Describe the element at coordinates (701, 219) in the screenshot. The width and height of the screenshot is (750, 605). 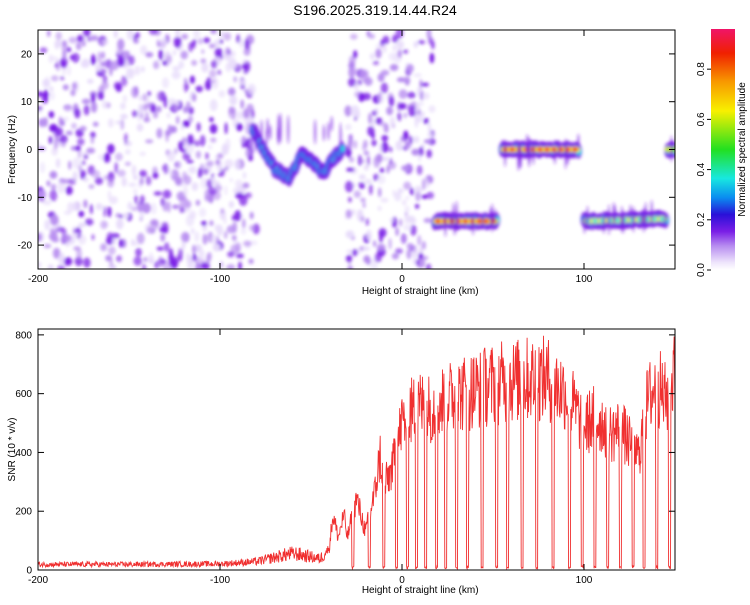
I see `colorbar-tick-label: 0.2` at that location.